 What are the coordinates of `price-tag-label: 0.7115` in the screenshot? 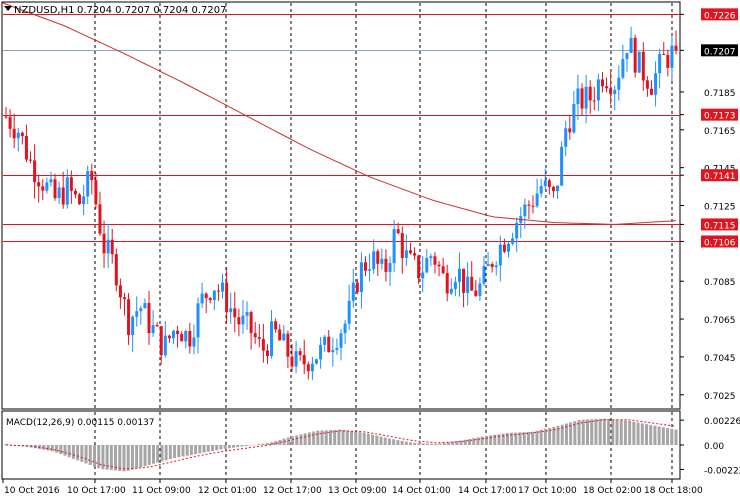 It's located at (720, 226).